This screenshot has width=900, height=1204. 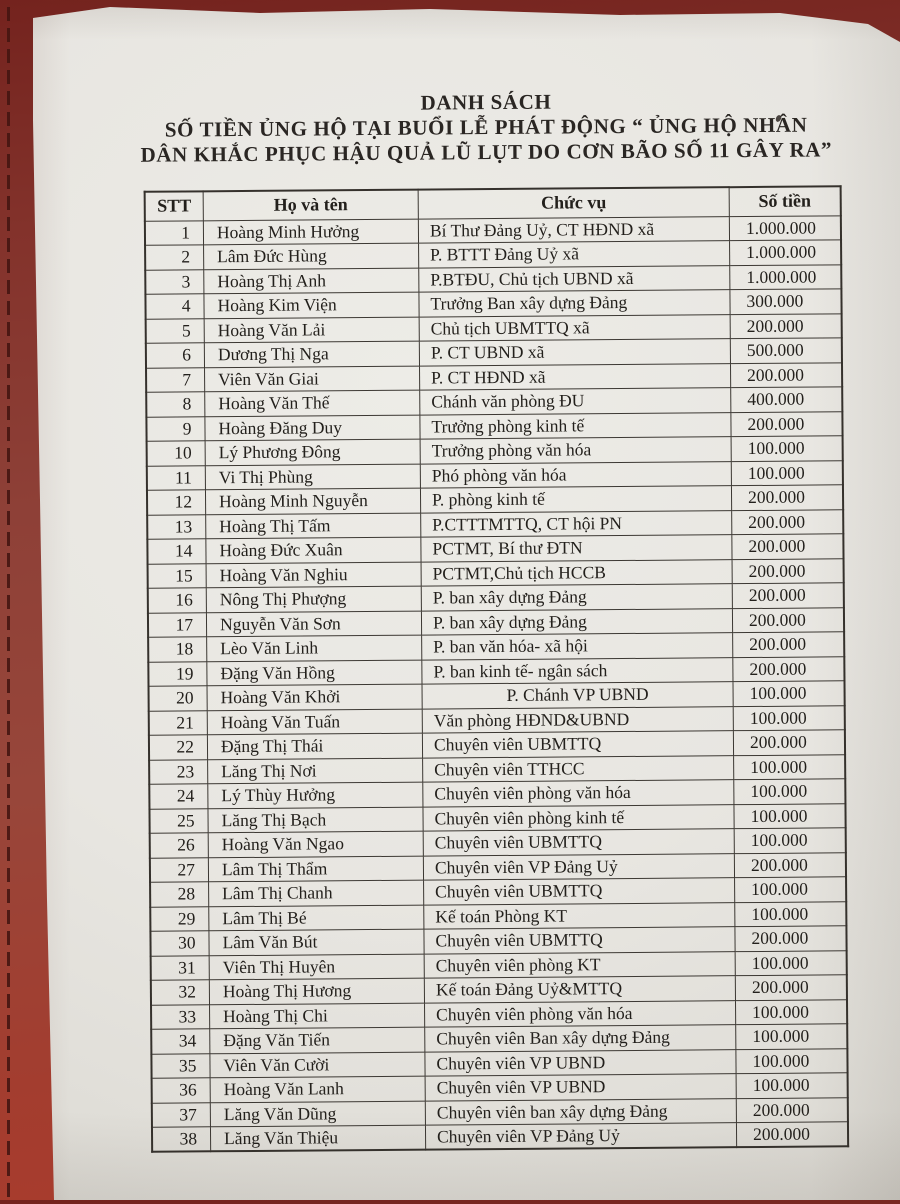 What do you see at coordinates (580, 989) in the screenshot?
I see `cell-pos: Kế toán Đảng Uỷ&MTTQ` at bounding box center [580, 989].